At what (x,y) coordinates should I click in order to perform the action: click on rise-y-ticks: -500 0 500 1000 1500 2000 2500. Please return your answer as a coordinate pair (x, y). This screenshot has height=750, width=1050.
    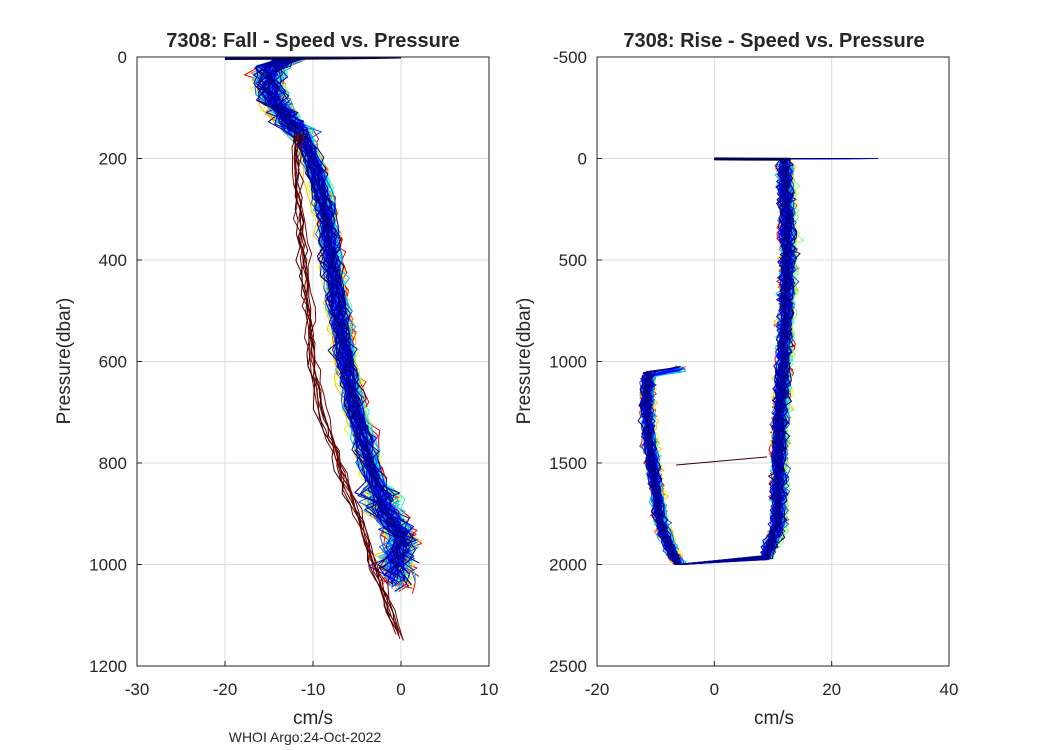
    Looking at the image, I should click on (575, 362).